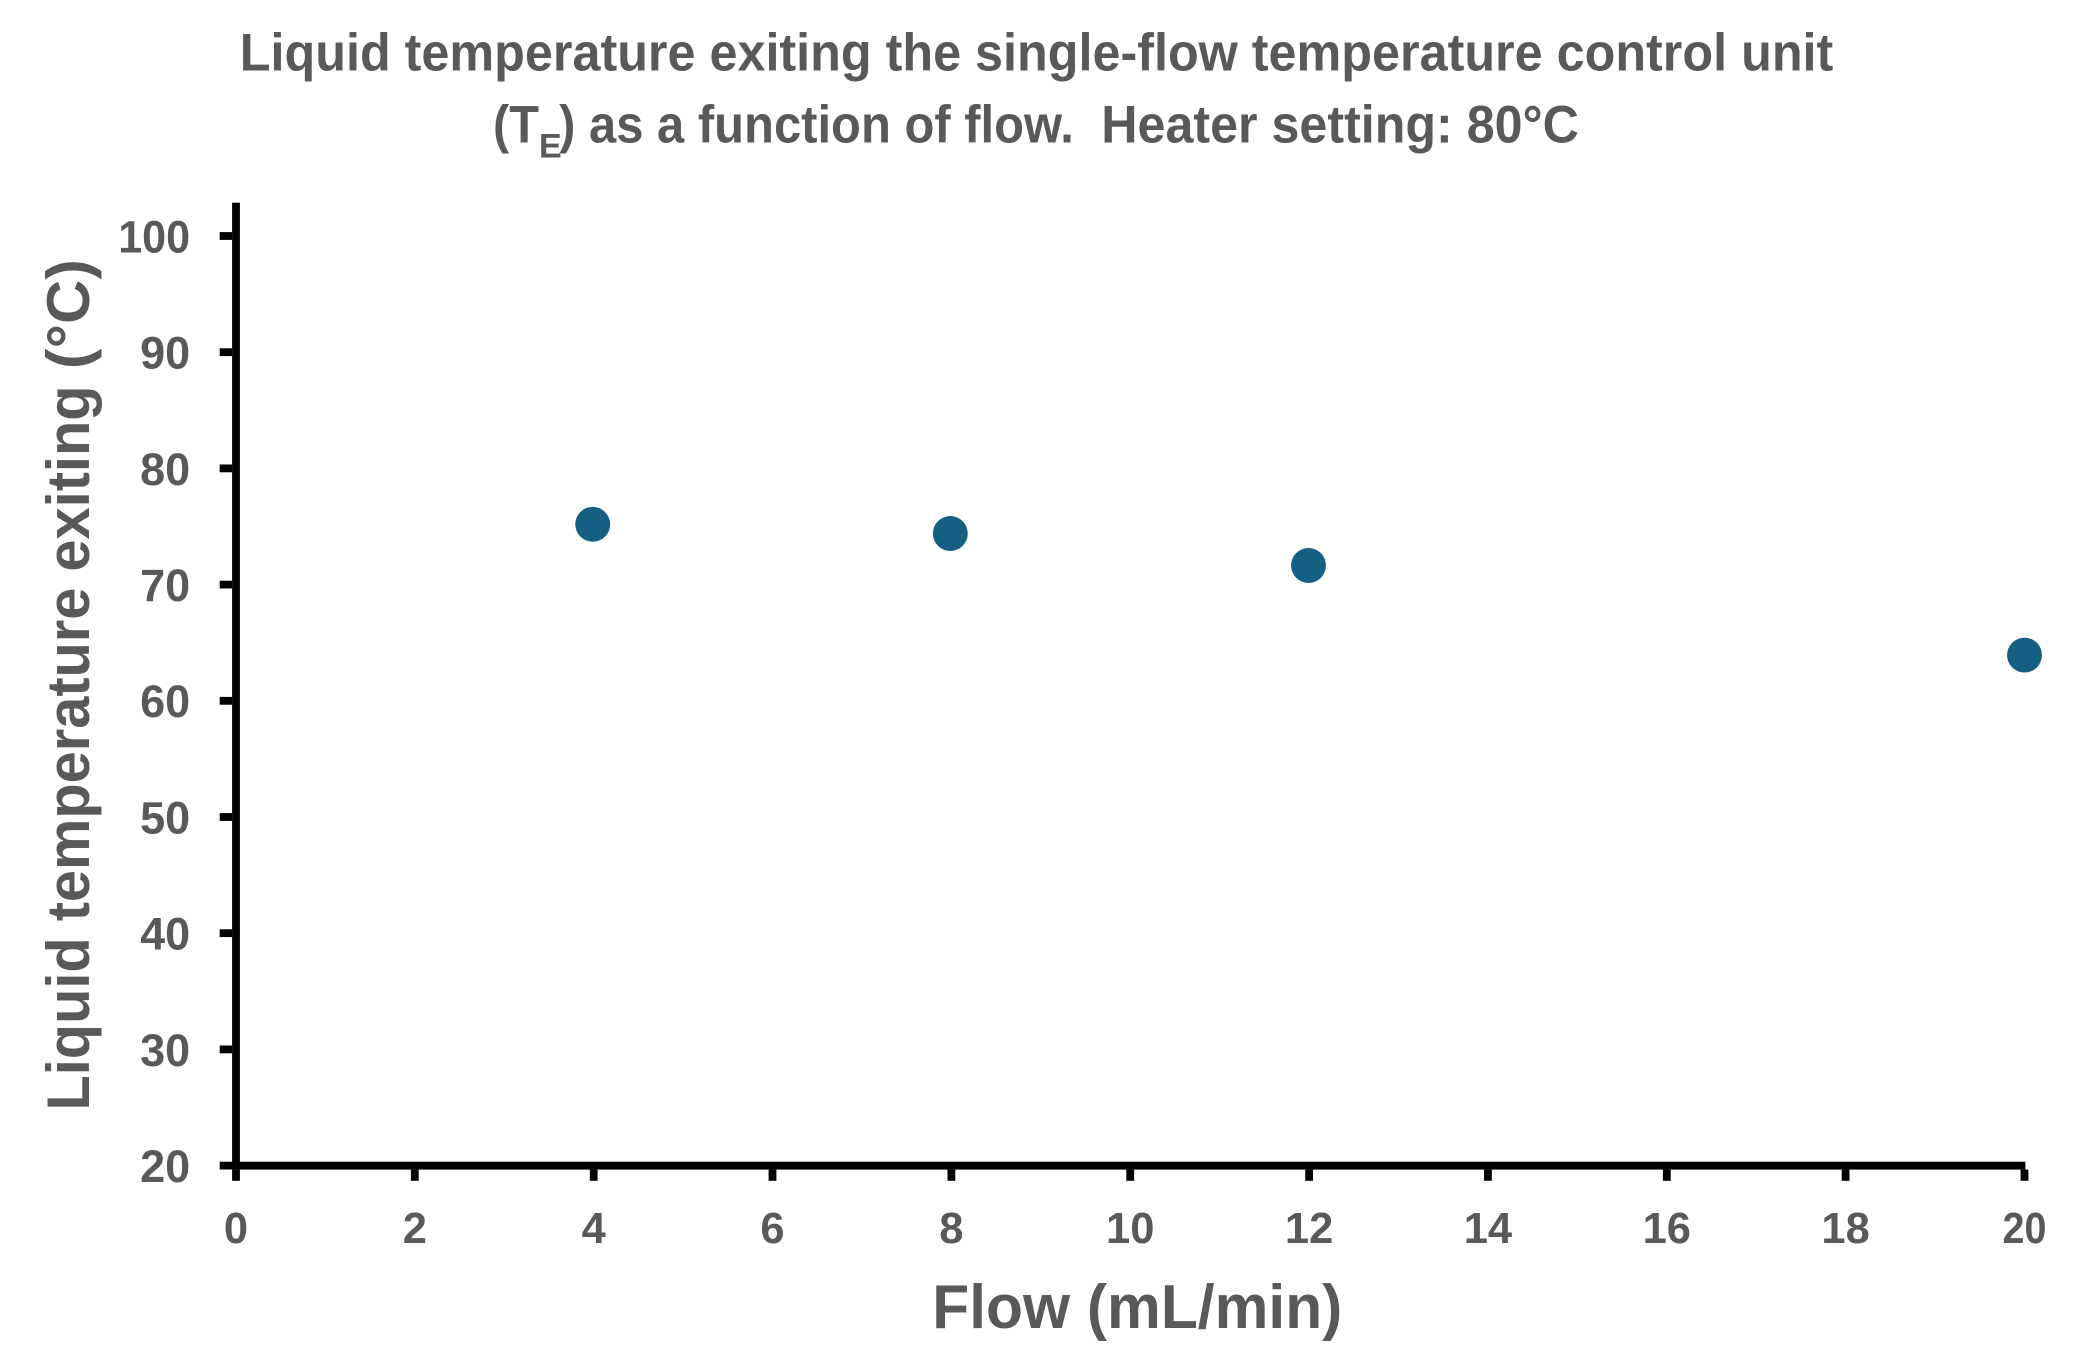 This screenshot has height=1372, width=2074. What do you see at coordinates (1309, 1229) in the screenshot?
I see `svg-text: 12` at bounding box center [1309, 1229].